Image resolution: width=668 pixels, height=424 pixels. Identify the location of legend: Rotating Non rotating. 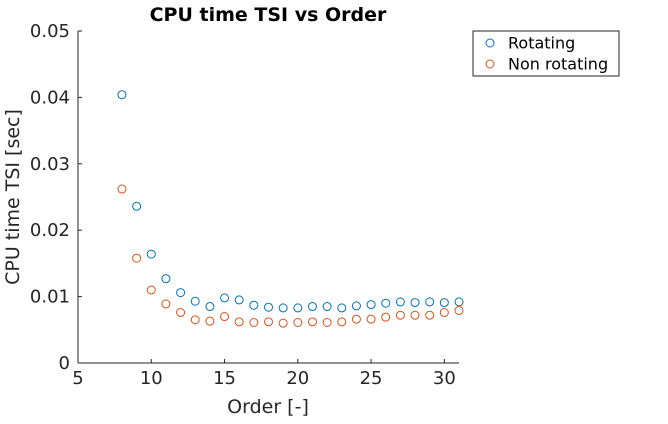
(546, 53).